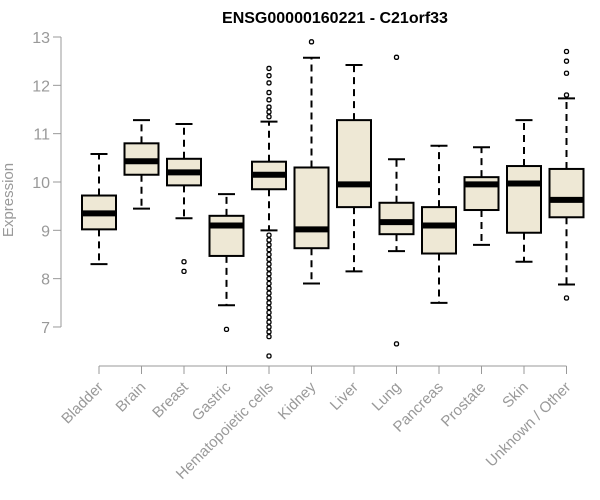 This screenshot has width=600, height=500. Describe the element at coordinates (41, 183) in the screenshot. I see `y-tick-label: 10` at that location.